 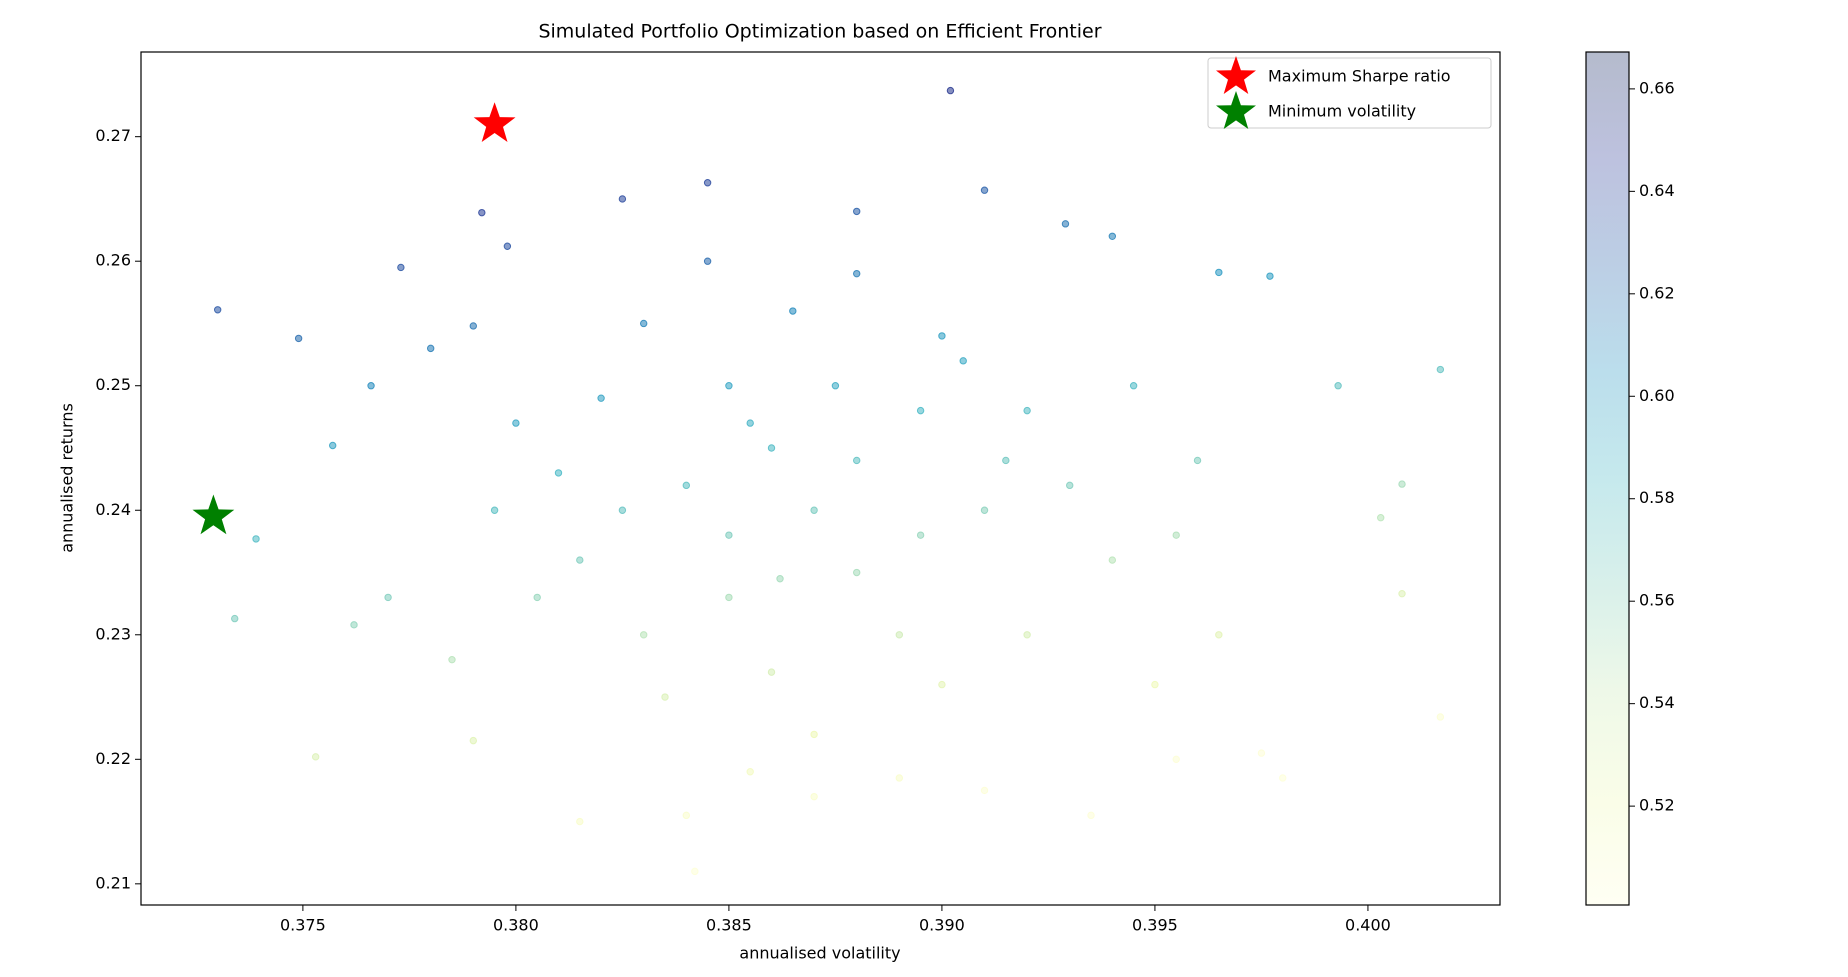 I want to click on y-tick-label: 0.21, so click(x=113, y=882).